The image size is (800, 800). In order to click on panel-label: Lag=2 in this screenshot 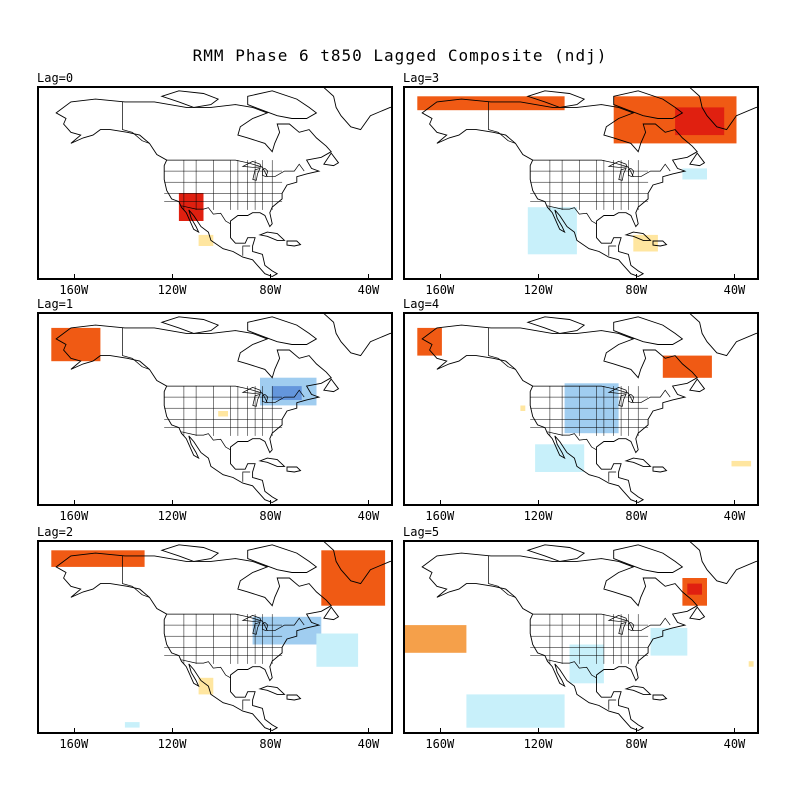, I will do `click(55, 532)`.